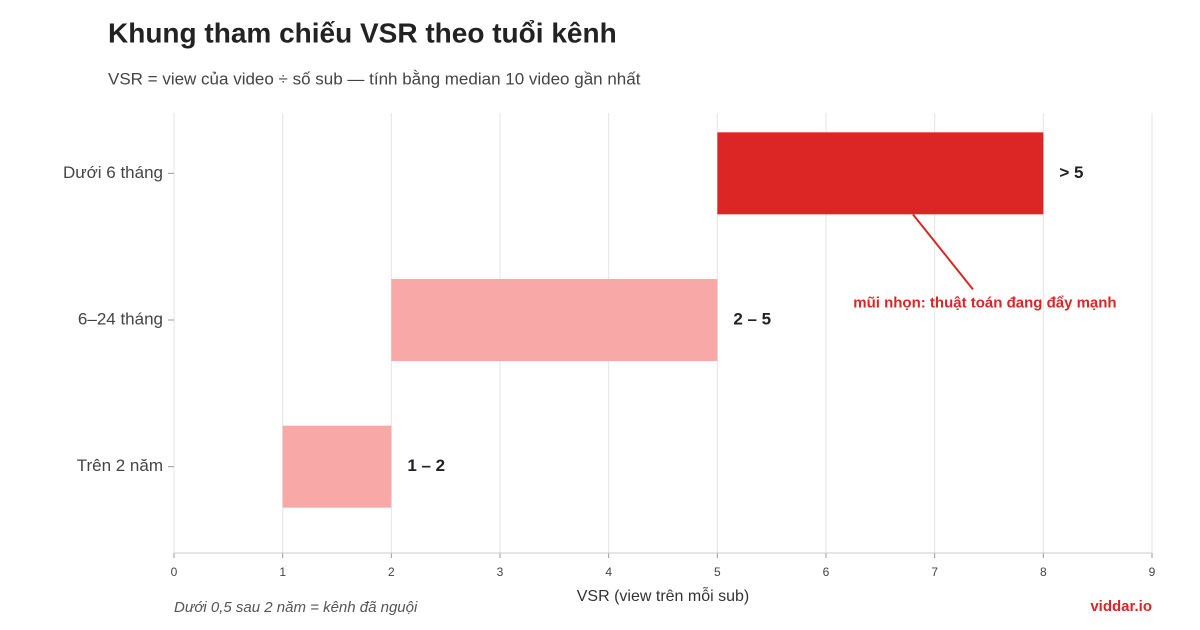  Describe the element at coordinates (362, 32) in the screenshot. I see `chart-title: Khung tham chiếu VSR theo tuổi kênh` at that location.